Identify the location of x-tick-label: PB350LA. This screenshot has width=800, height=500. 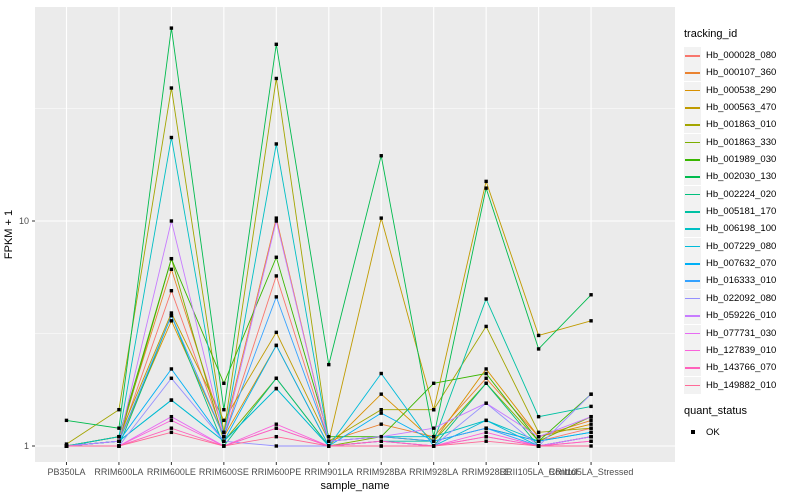
(66, 472).